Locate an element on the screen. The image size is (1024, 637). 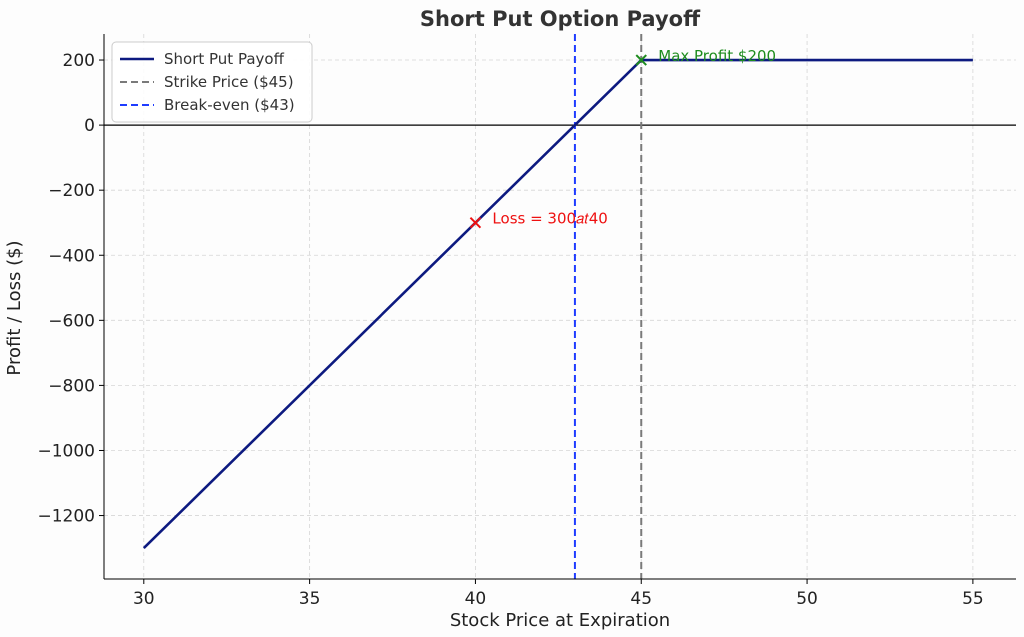
legend-entry: Break-even ($43) is located at coordinates (229, 105).